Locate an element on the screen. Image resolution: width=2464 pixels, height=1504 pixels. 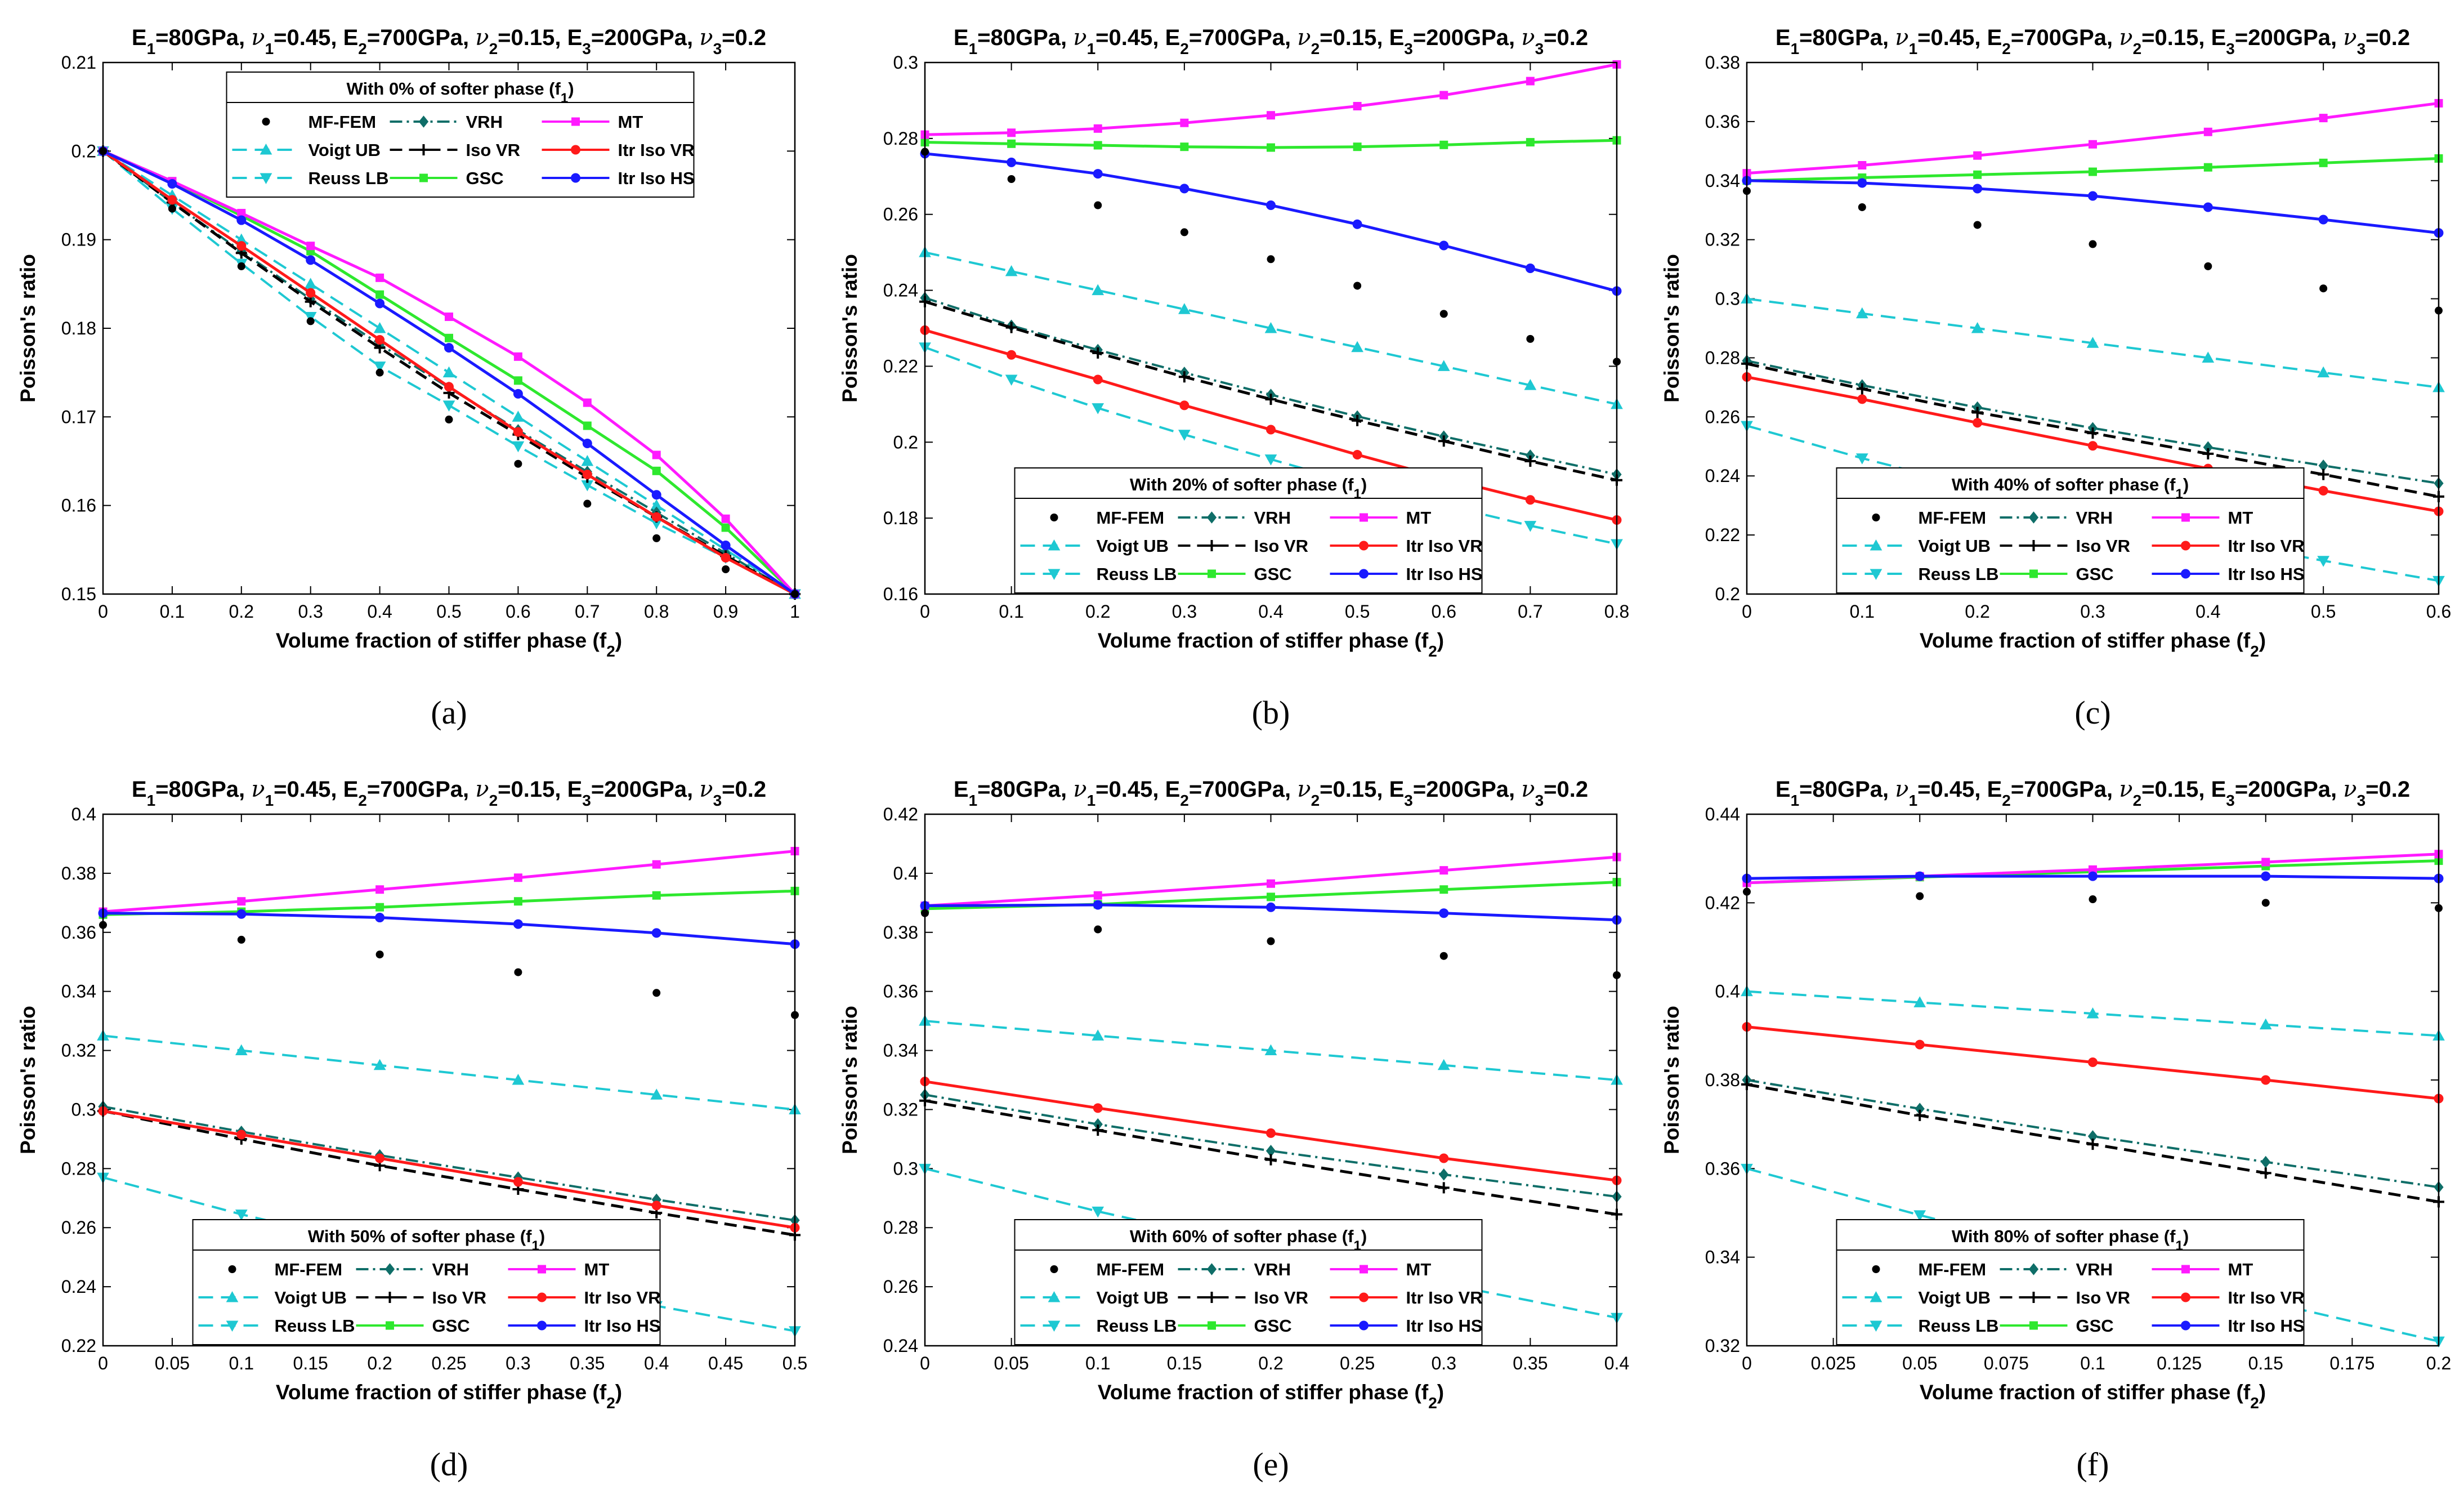
x-axis-label: Volume fraction of stiffer phase (f2) is located at coordinates (1271, 644).